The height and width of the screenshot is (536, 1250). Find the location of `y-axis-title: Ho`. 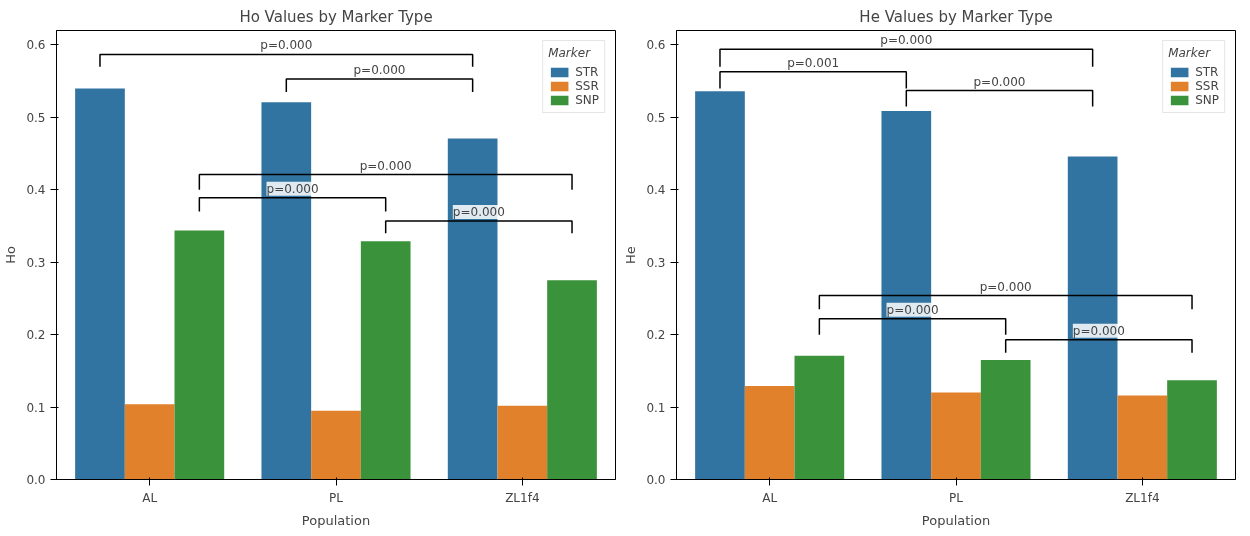

y-axis-title: Ho is located at coordinates (11, 255).